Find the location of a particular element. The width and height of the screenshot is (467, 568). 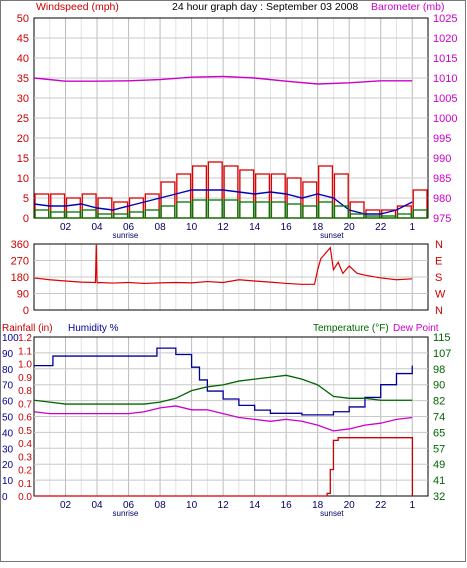

rain-tick-label: 0.6 is located at coordinates (25, 418).